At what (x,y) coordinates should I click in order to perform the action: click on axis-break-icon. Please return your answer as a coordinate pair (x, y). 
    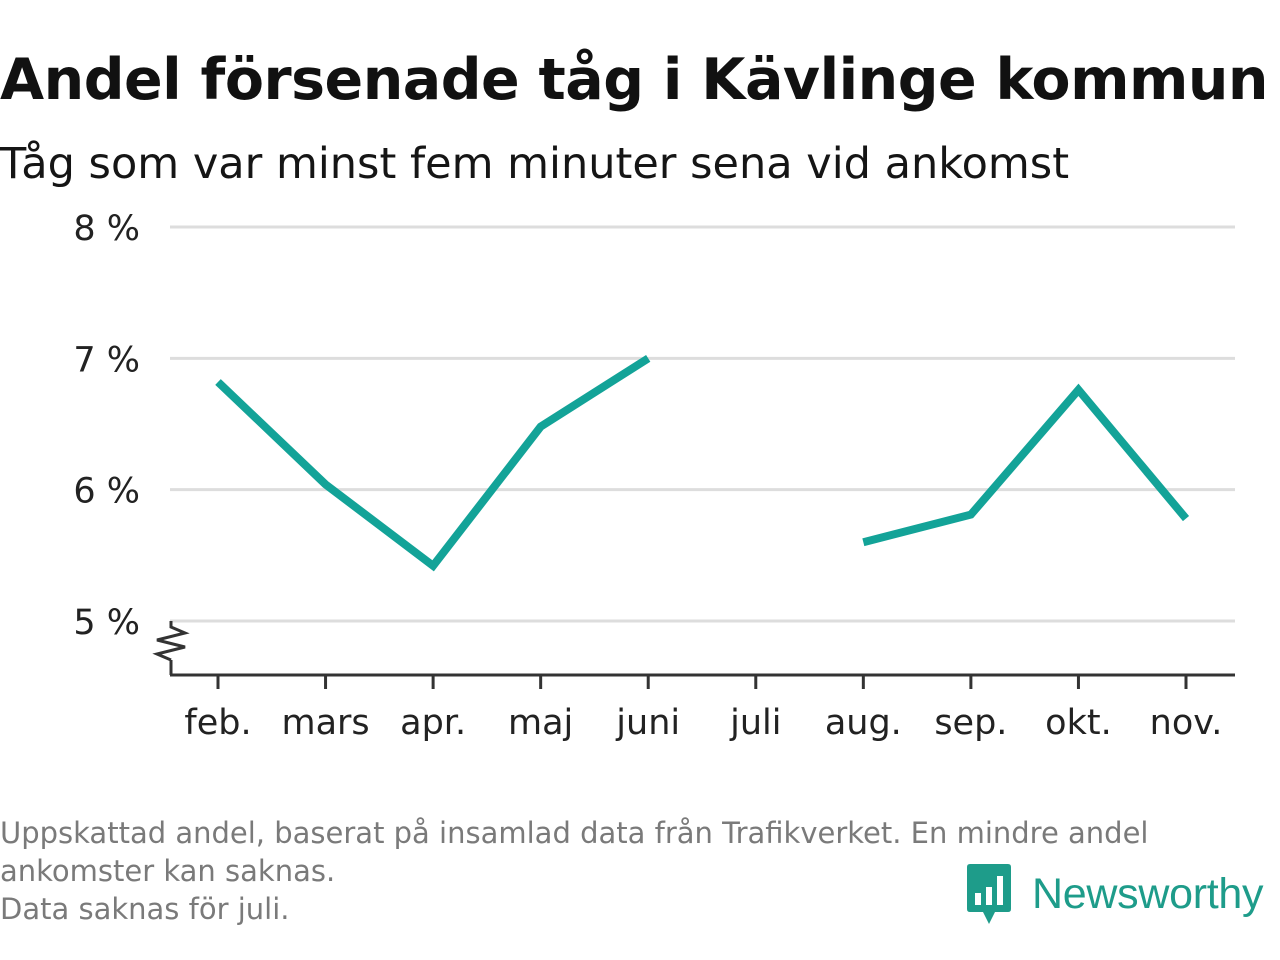
    Looking at the image, I should click on (171, 641).